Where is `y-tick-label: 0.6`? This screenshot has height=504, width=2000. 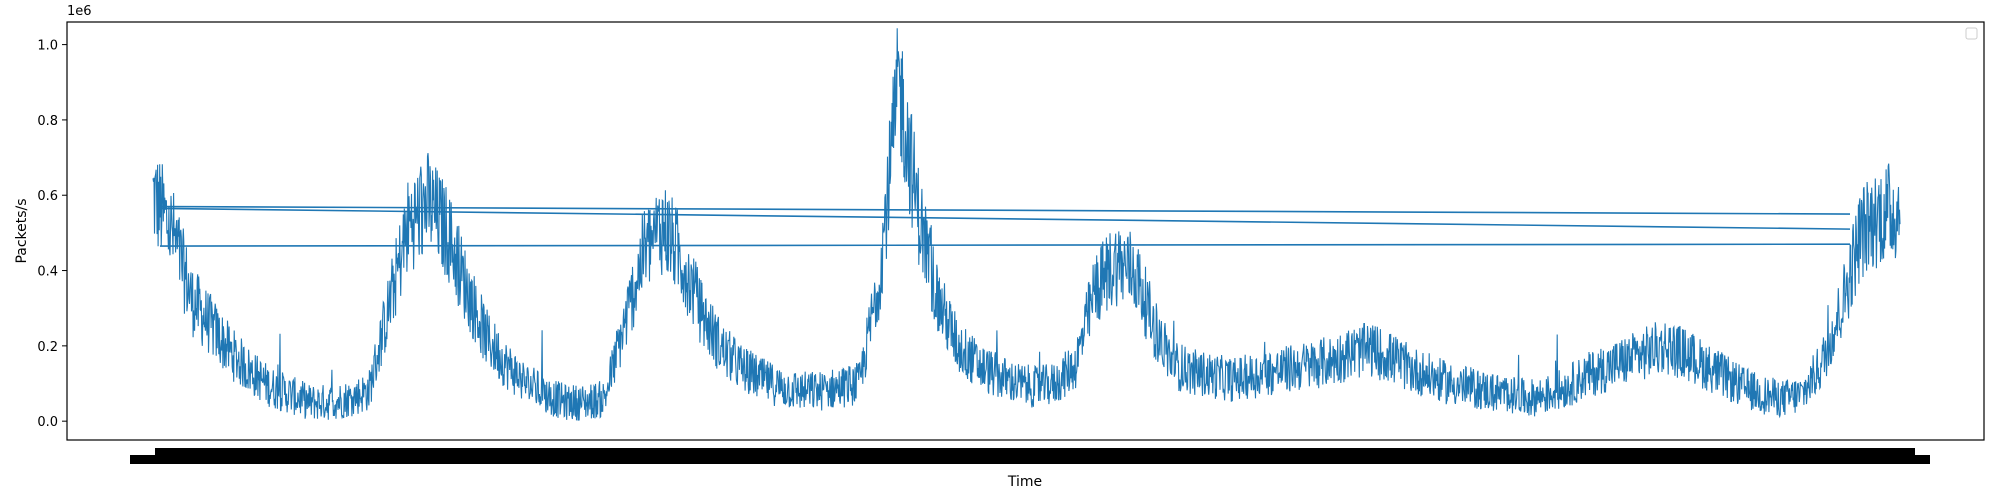
y-tick-label: 0.6 is located at coordinates (47, 196).